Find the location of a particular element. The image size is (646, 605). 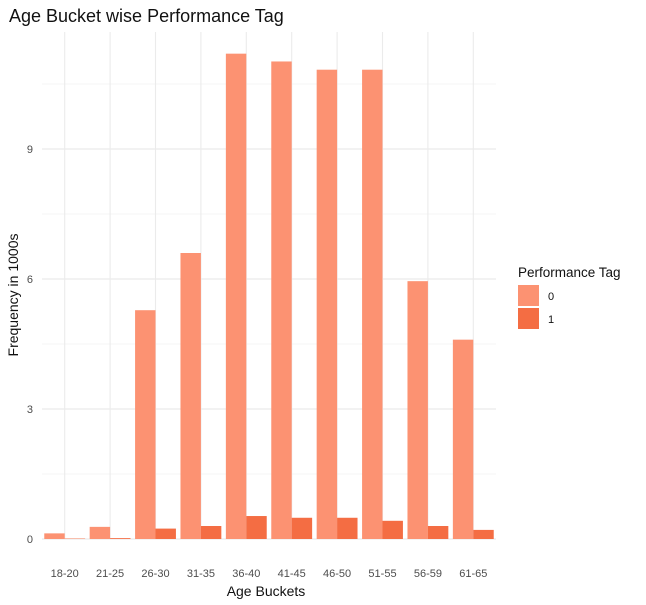

legend-label: 1 is located at coordinates (551, 320).